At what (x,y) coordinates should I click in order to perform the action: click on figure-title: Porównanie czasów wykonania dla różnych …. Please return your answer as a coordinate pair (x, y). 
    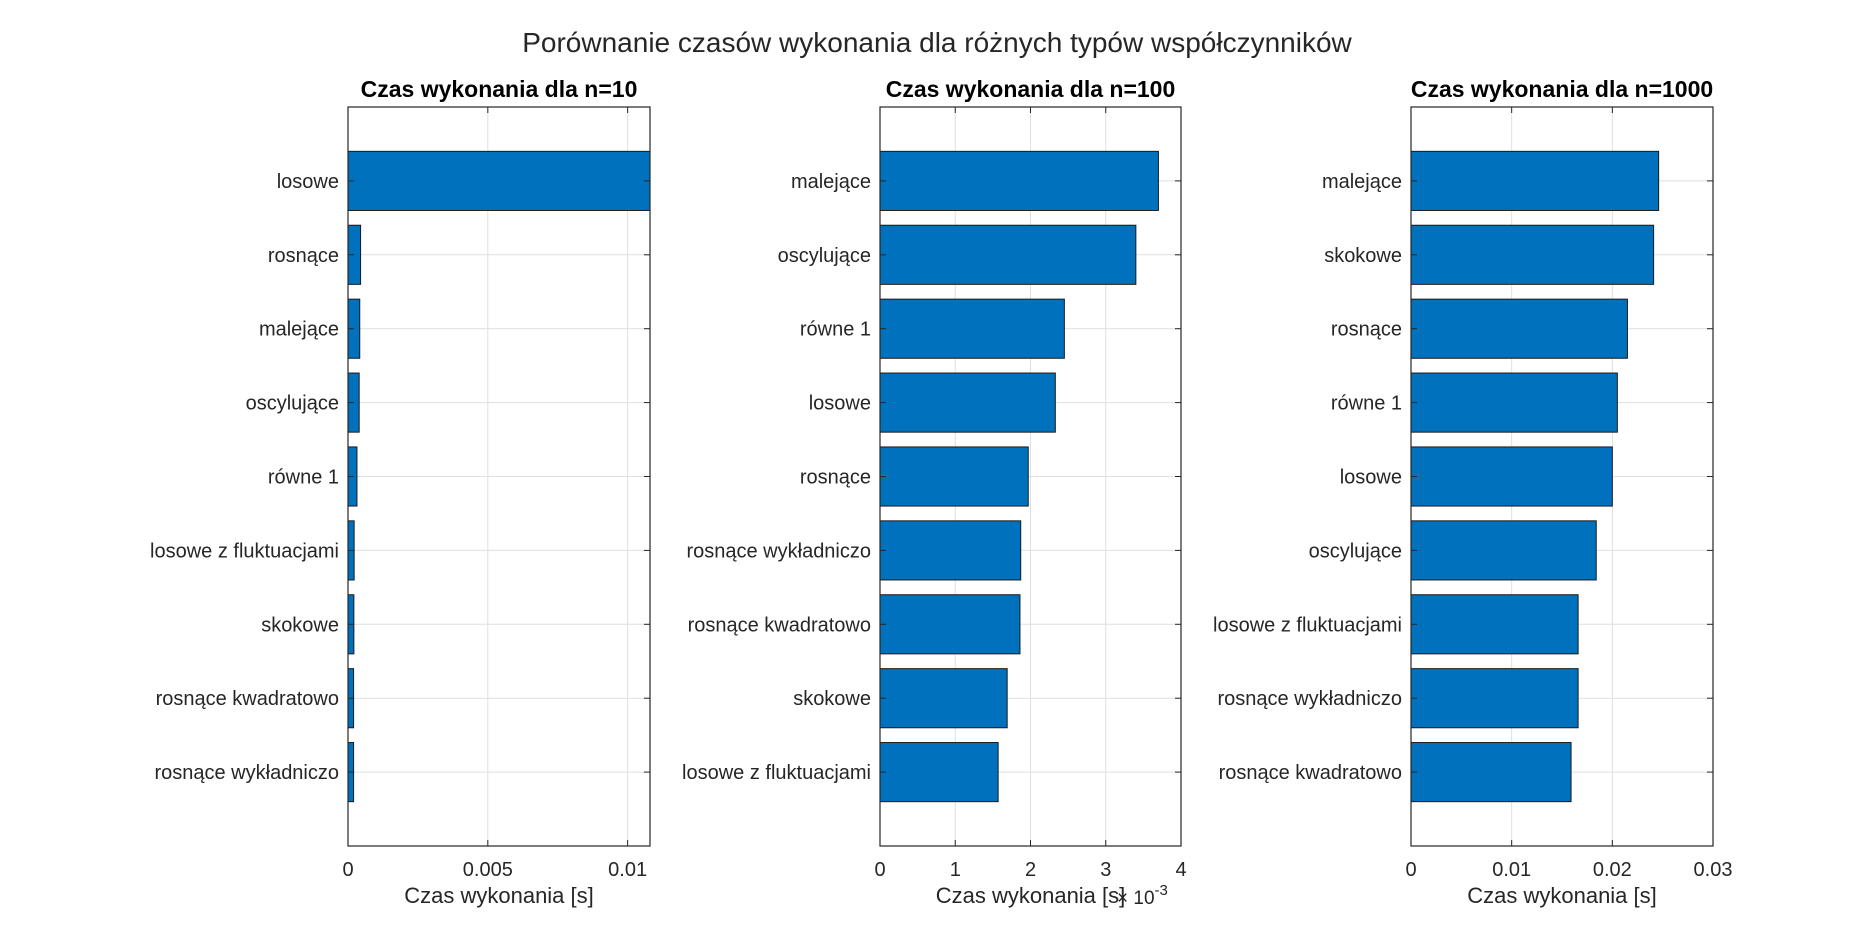
    Looking at the image, I should click on (937, 42).